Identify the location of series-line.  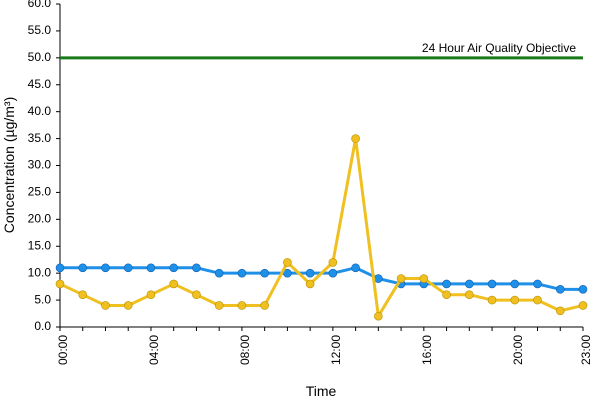
(321, 278).